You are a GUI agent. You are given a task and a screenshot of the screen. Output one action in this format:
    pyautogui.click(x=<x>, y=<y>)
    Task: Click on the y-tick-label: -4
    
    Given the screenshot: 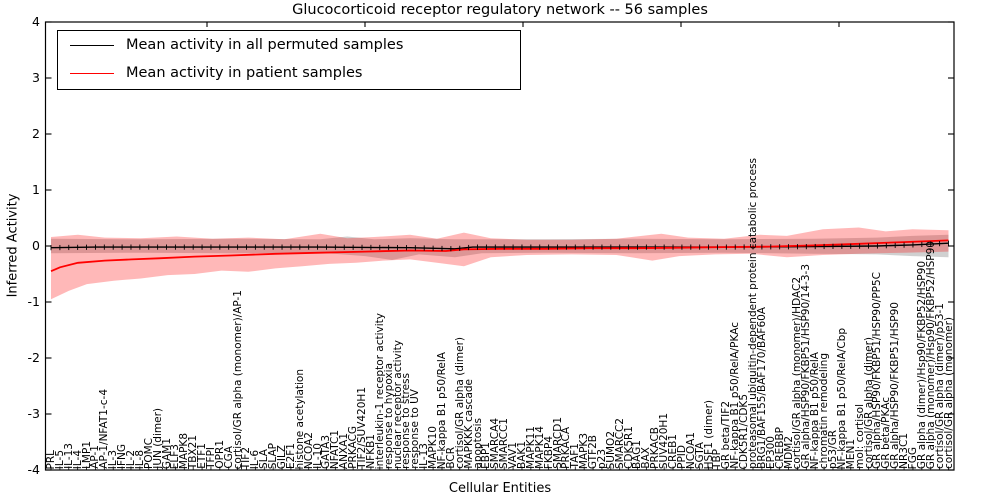 What is the action you would take?
    pyautogui.click(x=33, y=469)
    